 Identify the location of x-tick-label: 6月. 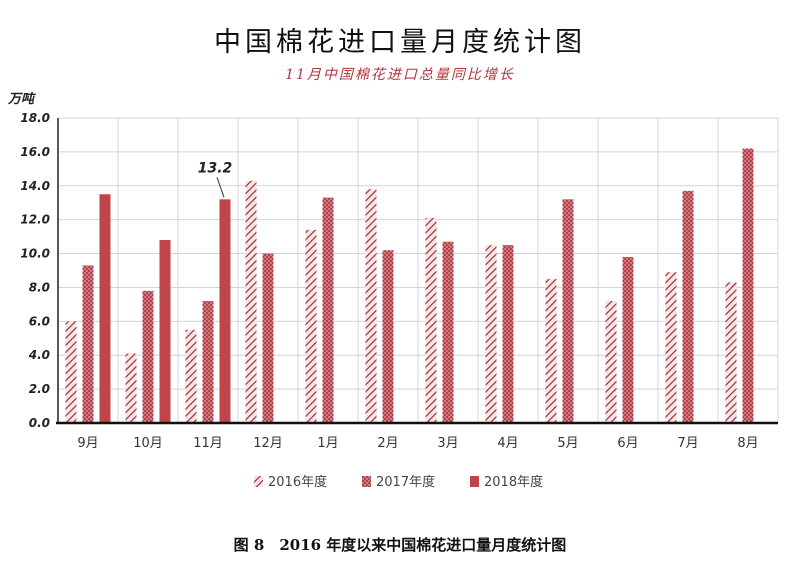
(627, 443).